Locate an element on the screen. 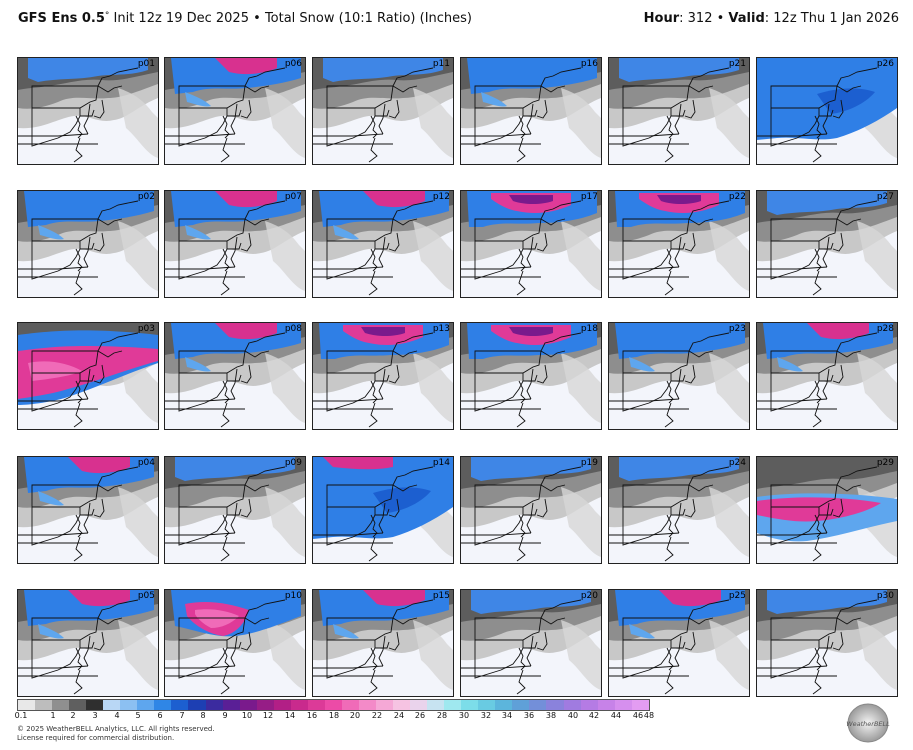 This screenshot has width=913, height=750. colorbar-tick-label: 20 is located at coordinates (355, 715).